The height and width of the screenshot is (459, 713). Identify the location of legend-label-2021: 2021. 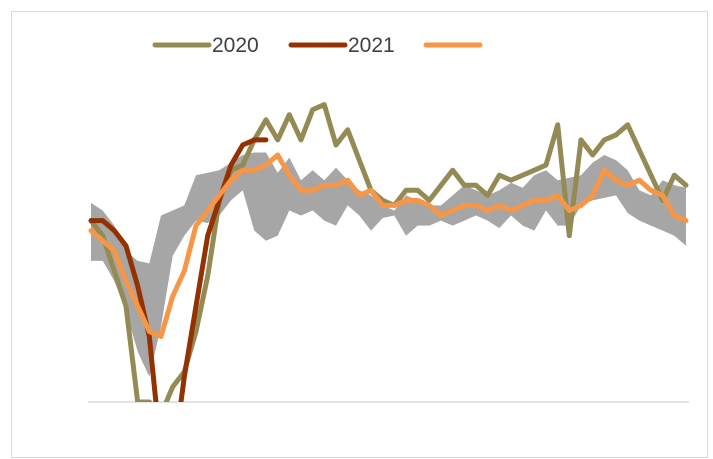
(371, 45).